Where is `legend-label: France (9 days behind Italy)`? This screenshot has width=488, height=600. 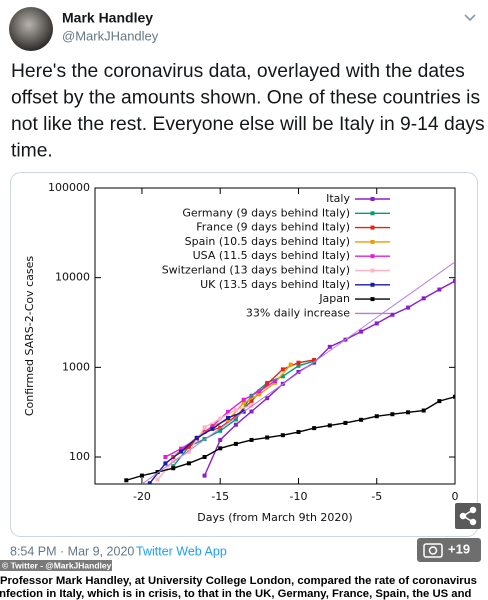 legend-label: France (9 days behind Italy) is located at coordinates (273, 227).